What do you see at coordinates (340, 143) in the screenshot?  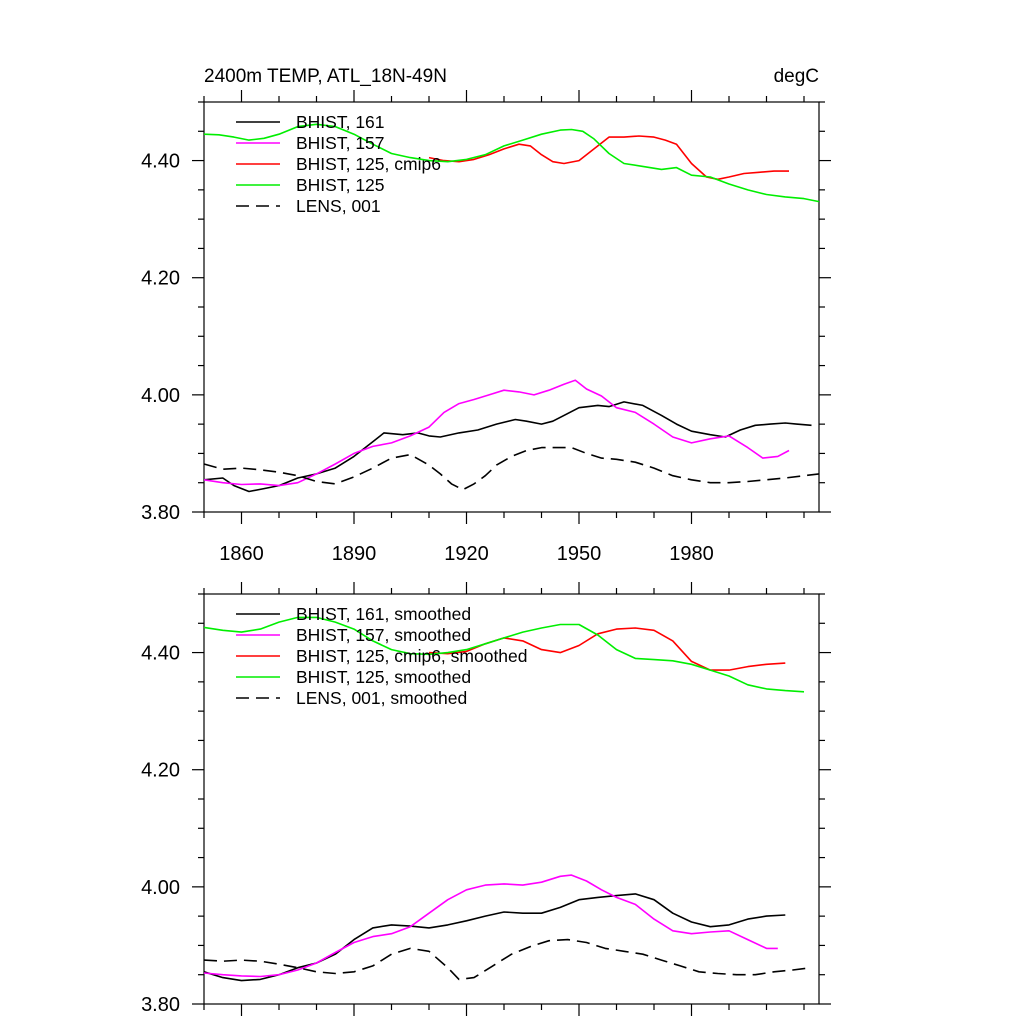 I see `legend-label: BHIST, 157` at bounding box center [340, 143].